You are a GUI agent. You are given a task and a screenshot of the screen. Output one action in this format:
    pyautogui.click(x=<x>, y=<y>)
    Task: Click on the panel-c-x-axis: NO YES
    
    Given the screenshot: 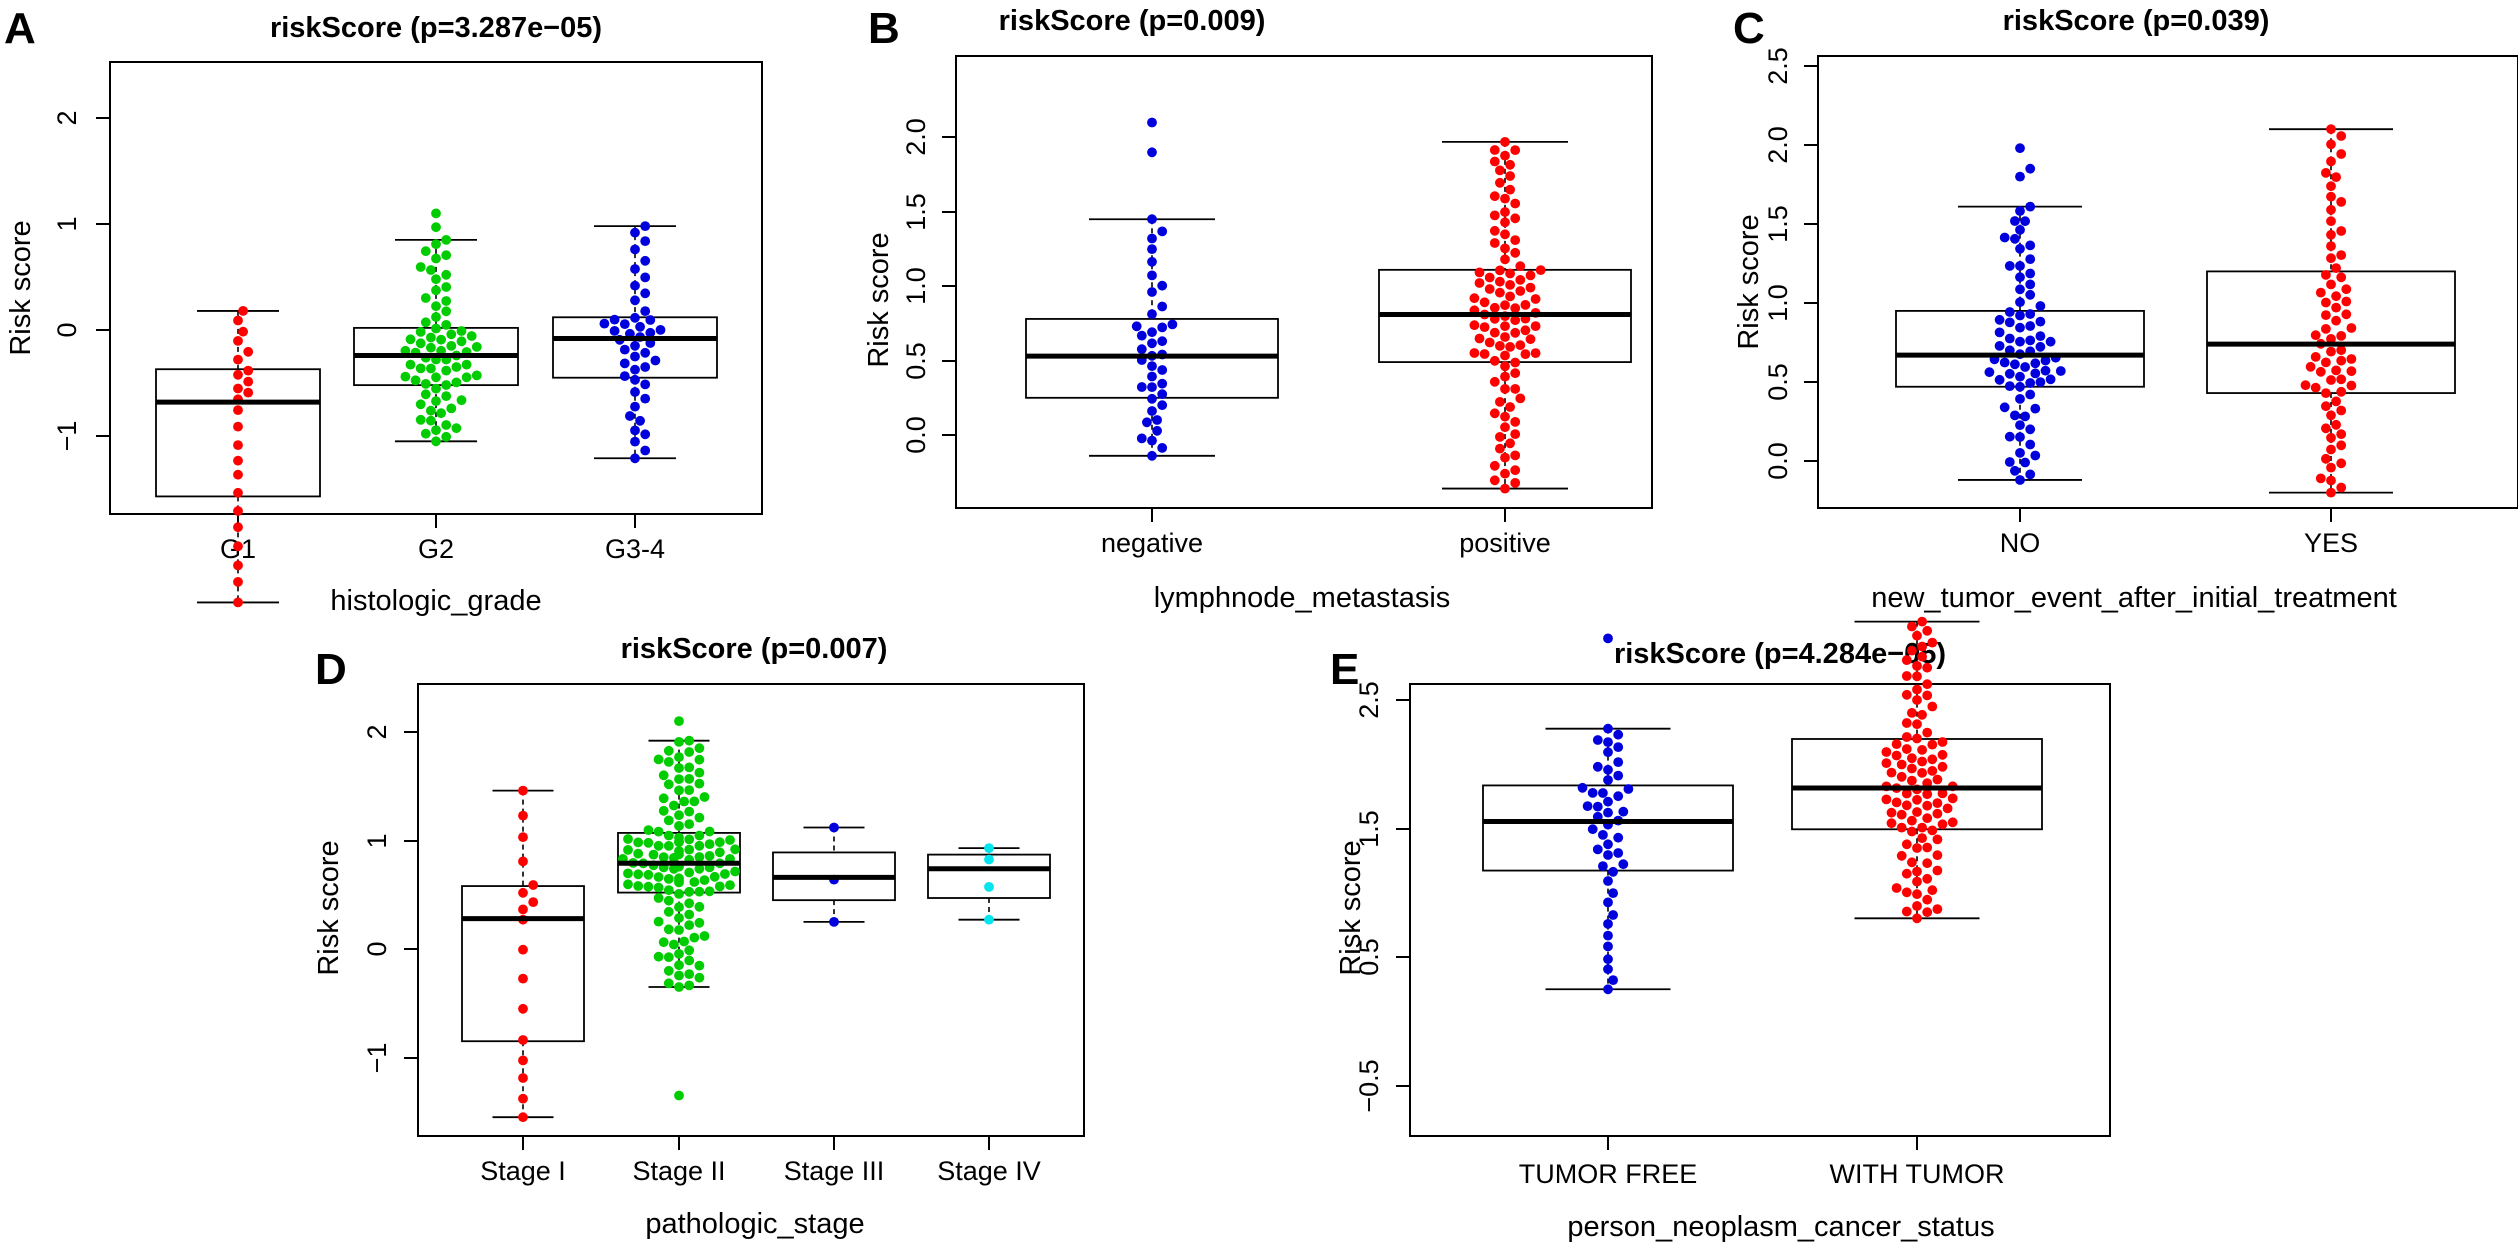 What is the action you would take?
    pyautogui.click(x=2179, y=532)
    